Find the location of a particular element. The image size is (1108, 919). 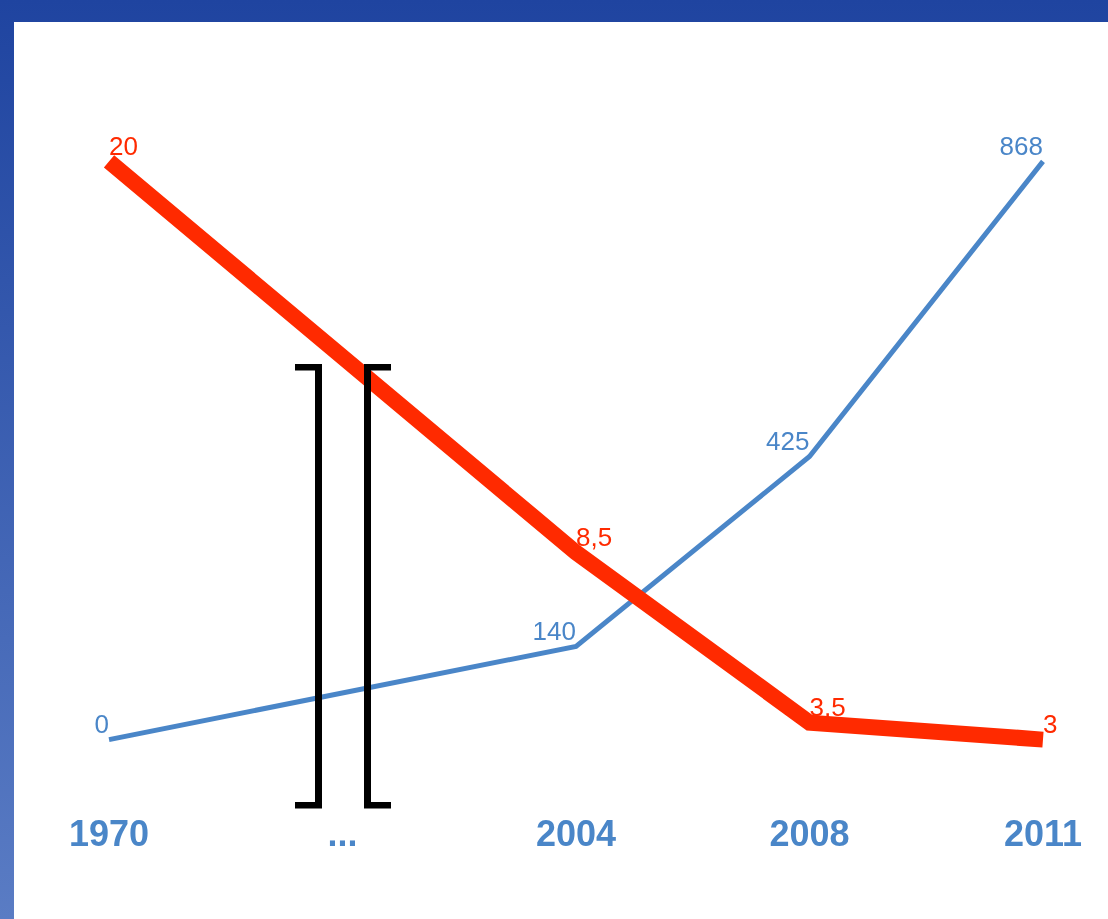

x-tick-label: 2008 is located at coordinates (809, 833).